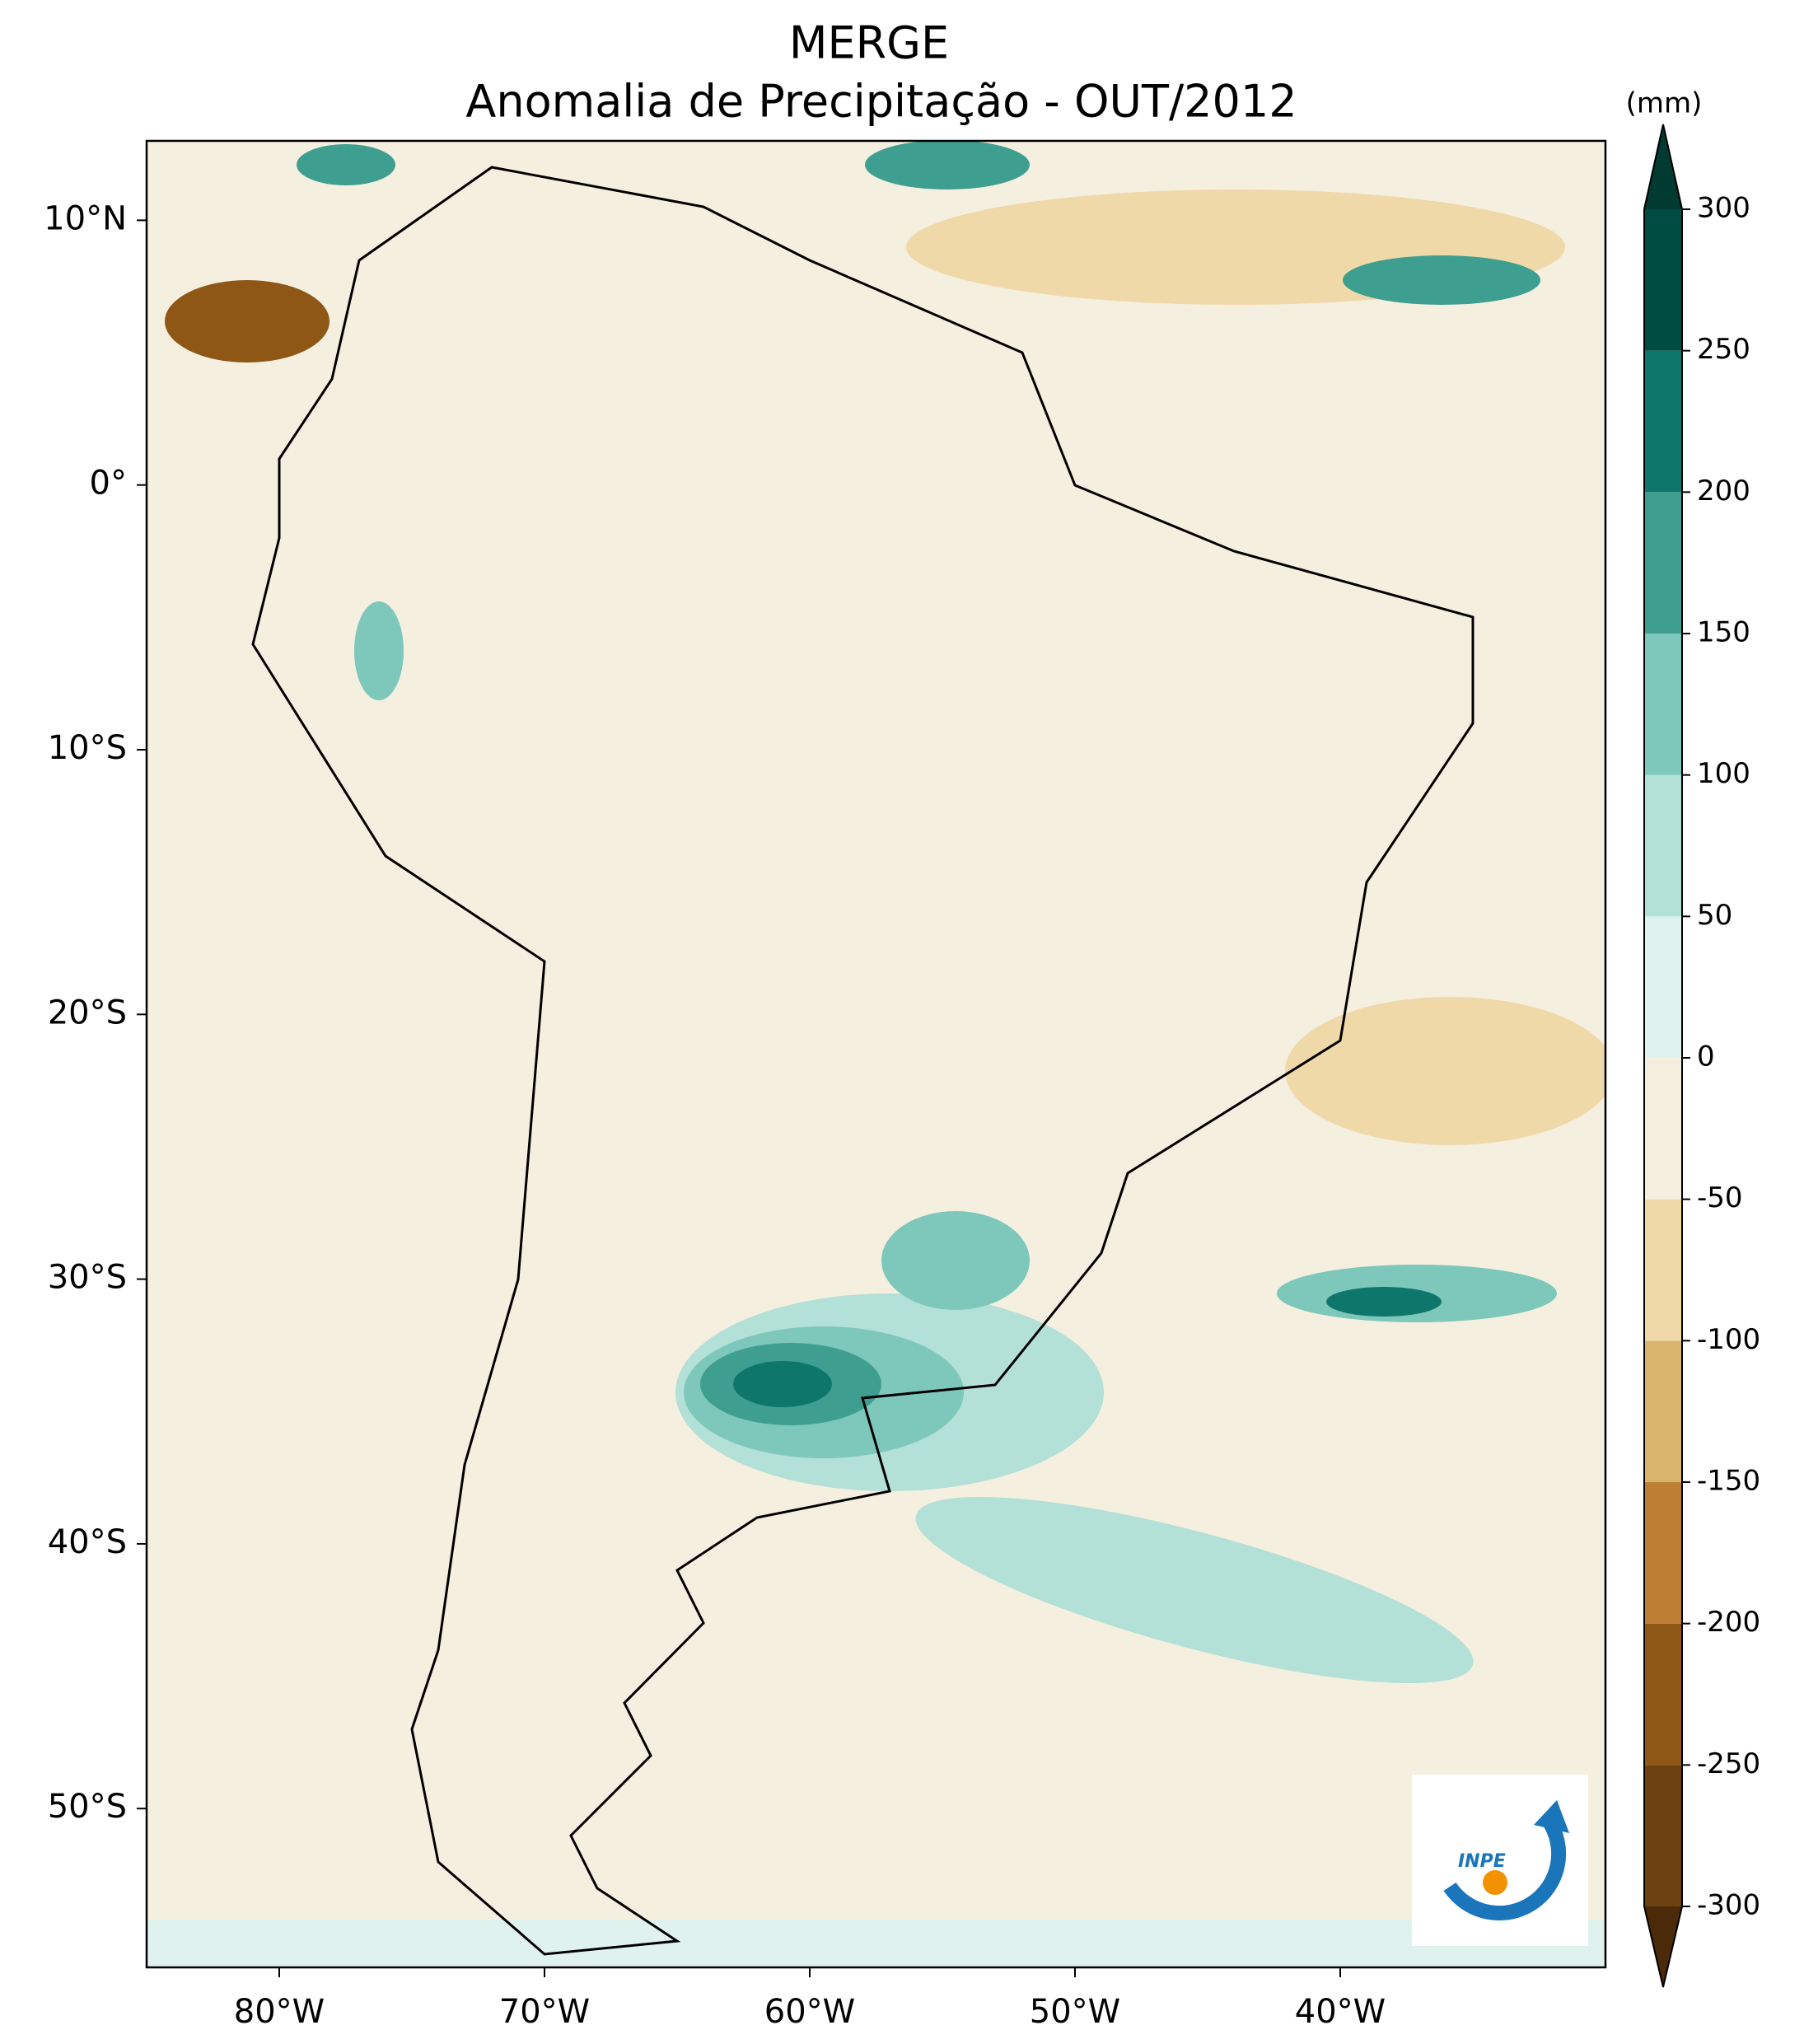 The width and height of the screenshot is (1804, 2044). Describe the element at coordinates (87, 1012) in the screenshot. I see `y-tick-label: 20°S` at that location.